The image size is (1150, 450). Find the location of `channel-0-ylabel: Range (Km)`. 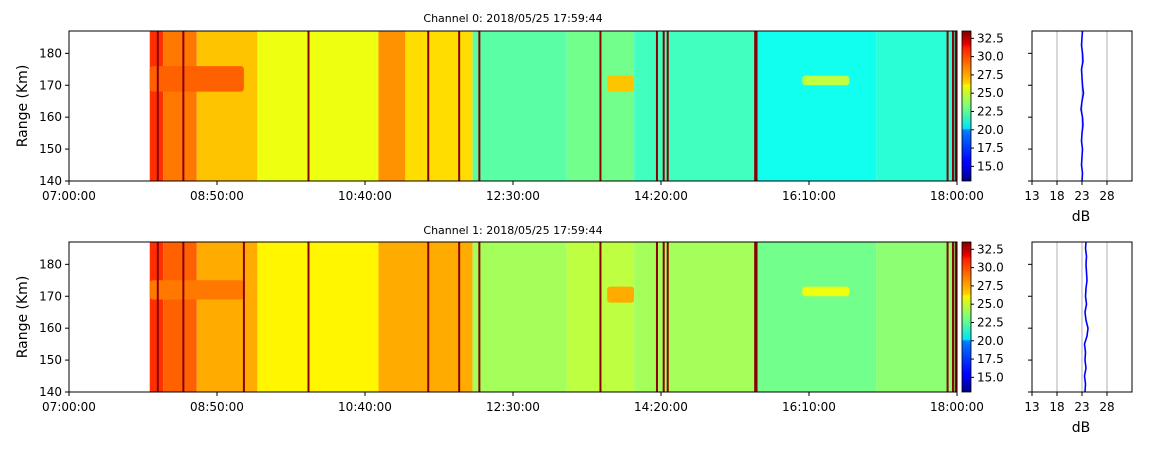

channel-0-ylabel: Range (Km) is located at coordinates (23, 106).